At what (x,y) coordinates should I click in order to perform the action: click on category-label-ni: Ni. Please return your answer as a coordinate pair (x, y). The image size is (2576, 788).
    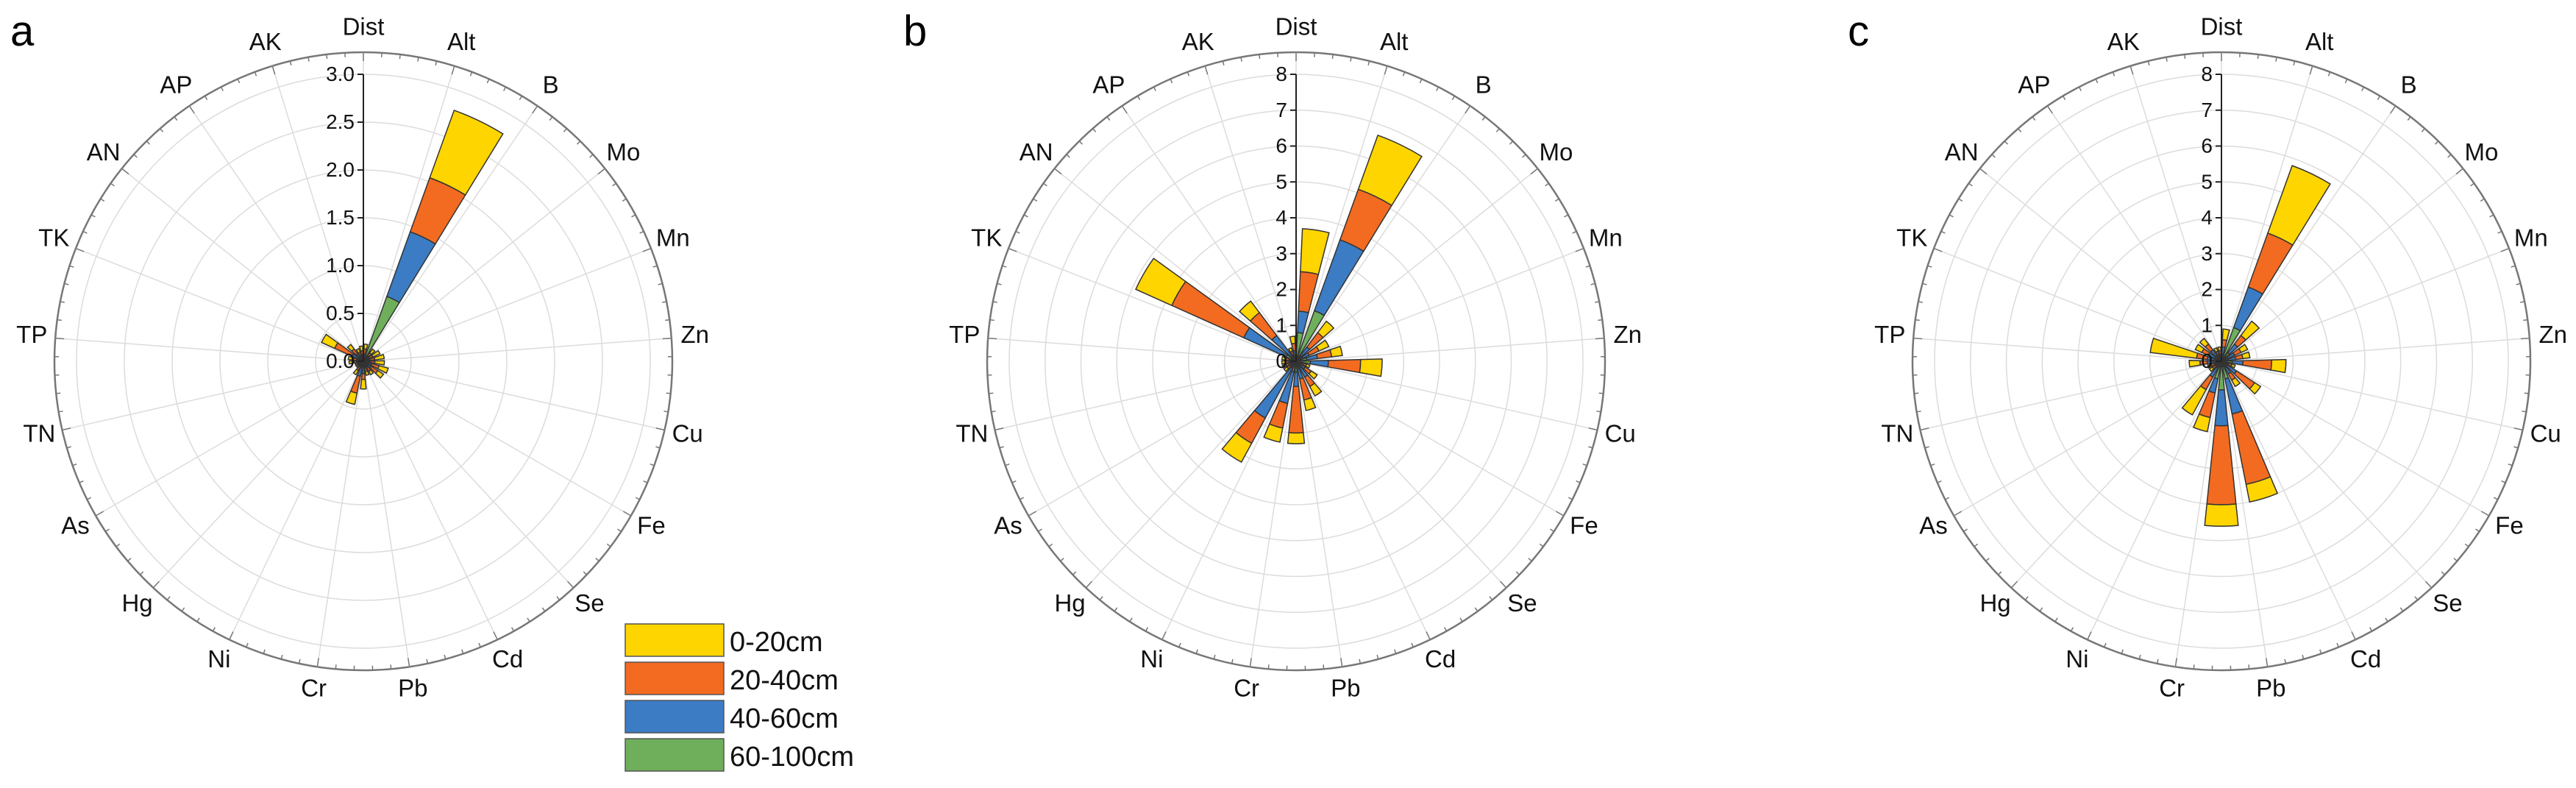
    Looking at the image, I should click on (1151, 659).